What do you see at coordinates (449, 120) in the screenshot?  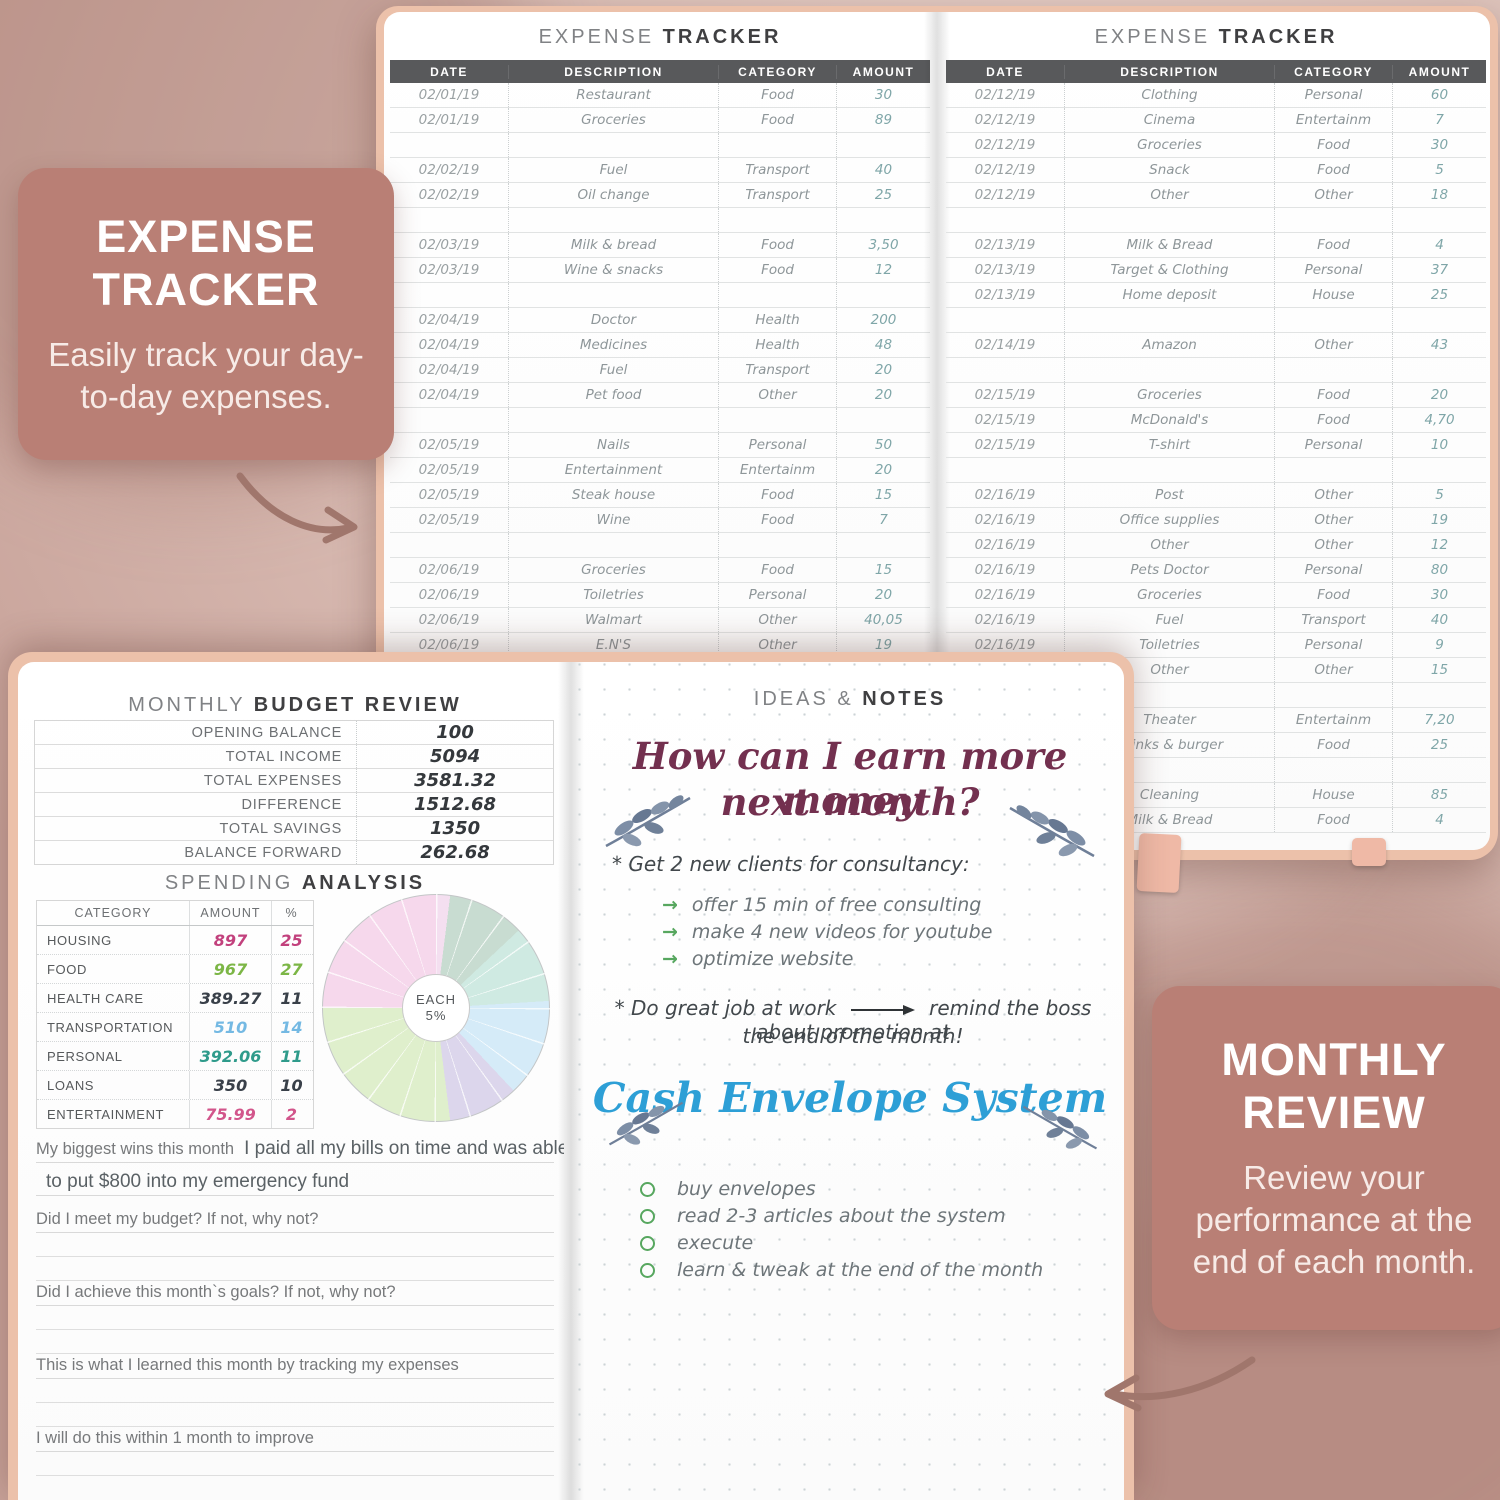 I see `table-cell: 02/01/19` at bounding box center [449, 120].